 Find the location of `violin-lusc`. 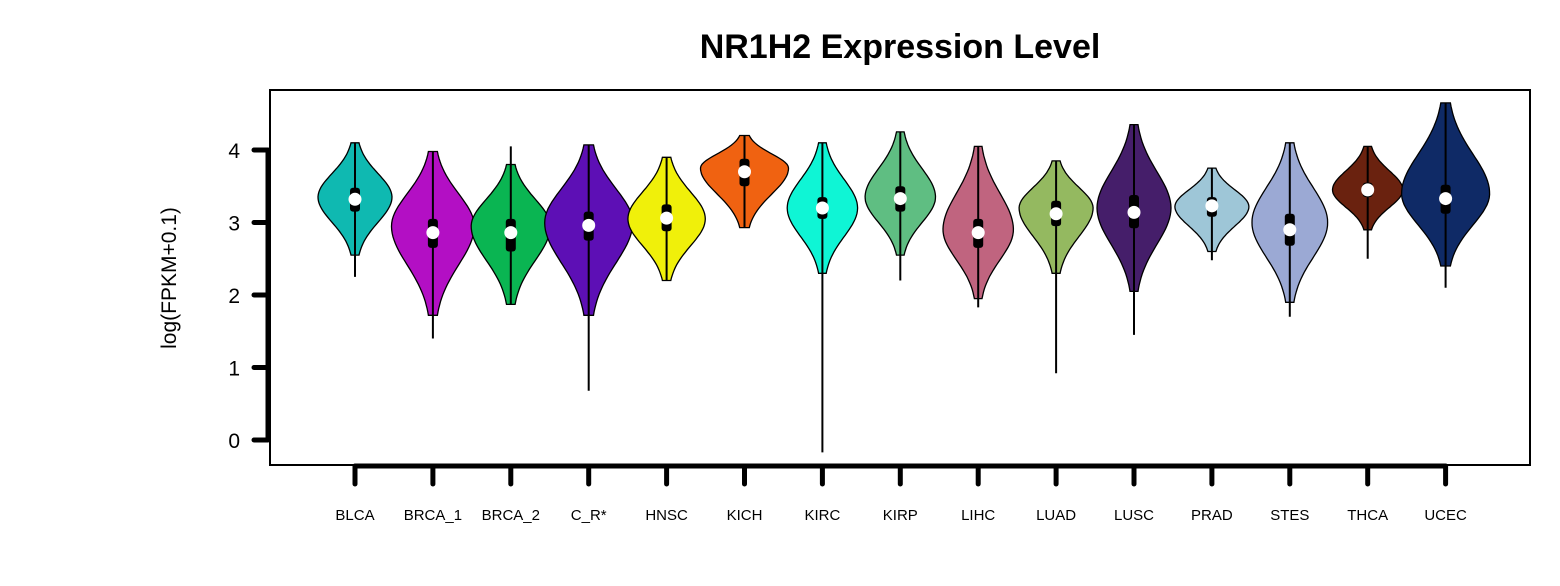

violin-lusc is located at coordinates (1134, 229).